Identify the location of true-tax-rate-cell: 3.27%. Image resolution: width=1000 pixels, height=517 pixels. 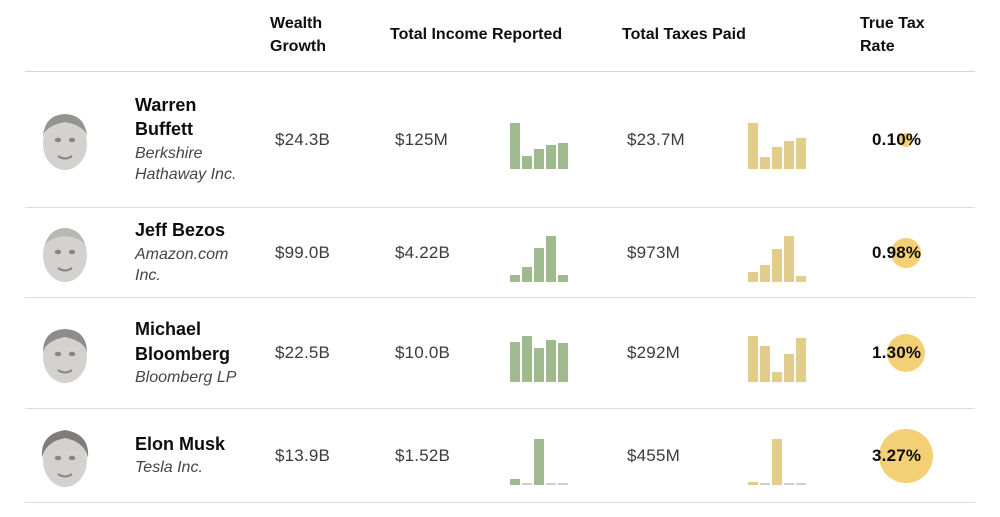
(917, 455).